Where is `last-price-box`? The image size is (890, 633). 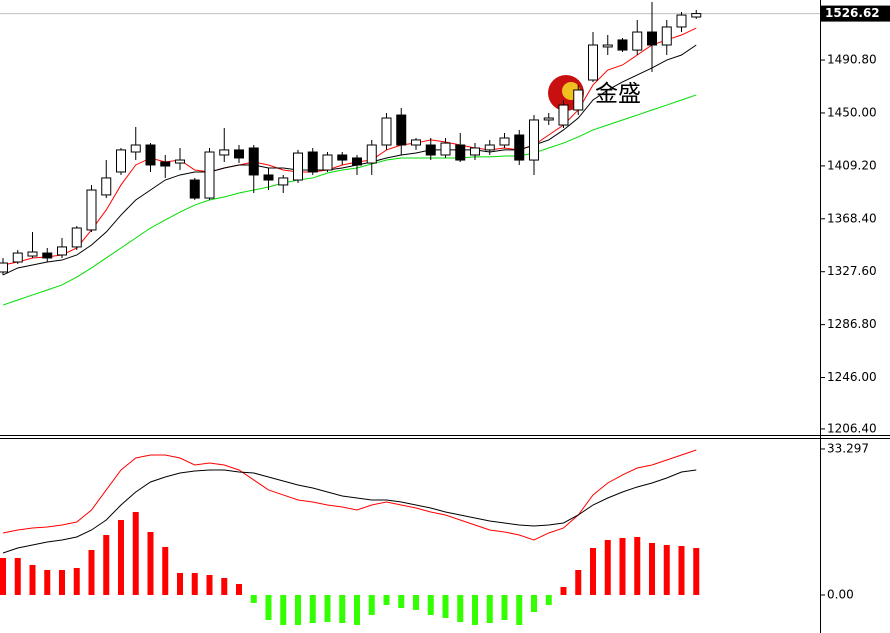
last-price-box is located at coordinates (855, 13).